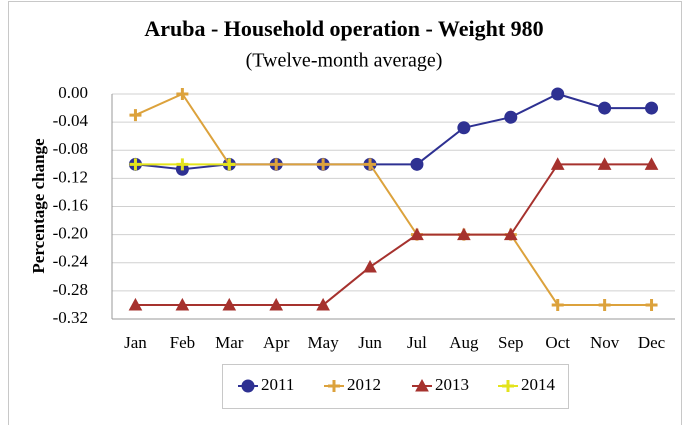  What do you see at coordinates (38, 206) in the screenshot?
I see `y-axis-label: Percentage change` at bounding box center [38, 206].